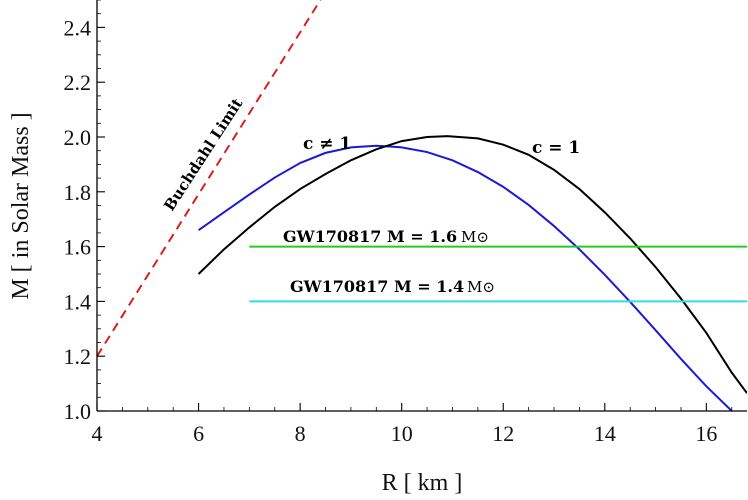 This screenshot has width=748, height=500. Describe the element at coordinates (300, 433) in the screenshot. I see `x-tick-label: 8` at that location.